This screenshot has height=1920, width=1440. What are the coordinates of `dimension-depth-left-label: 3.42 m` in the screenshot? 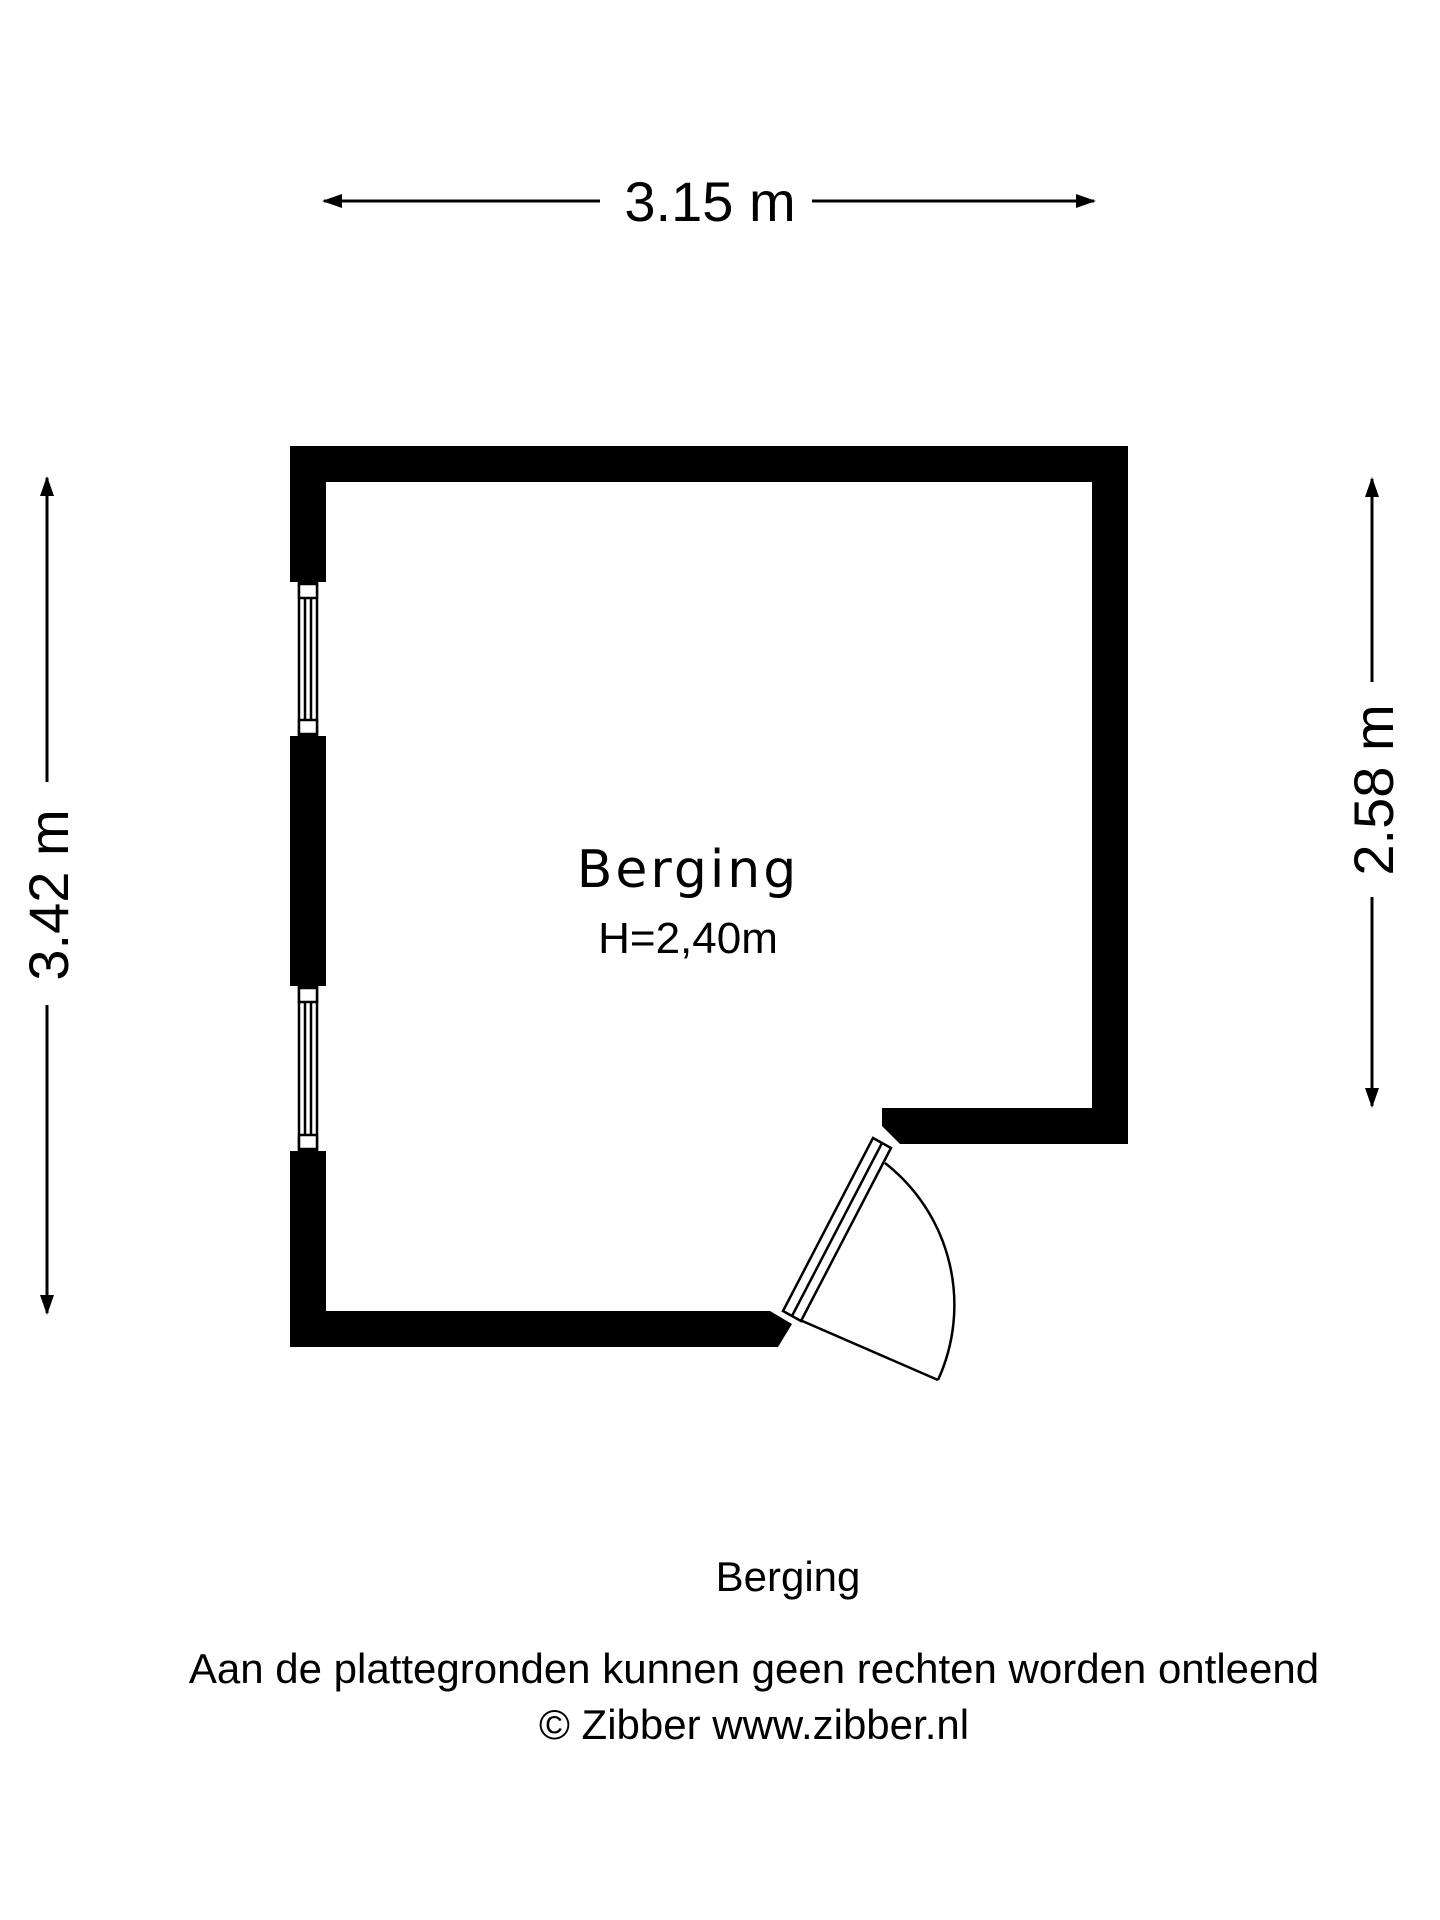 It's located at (48, 894).